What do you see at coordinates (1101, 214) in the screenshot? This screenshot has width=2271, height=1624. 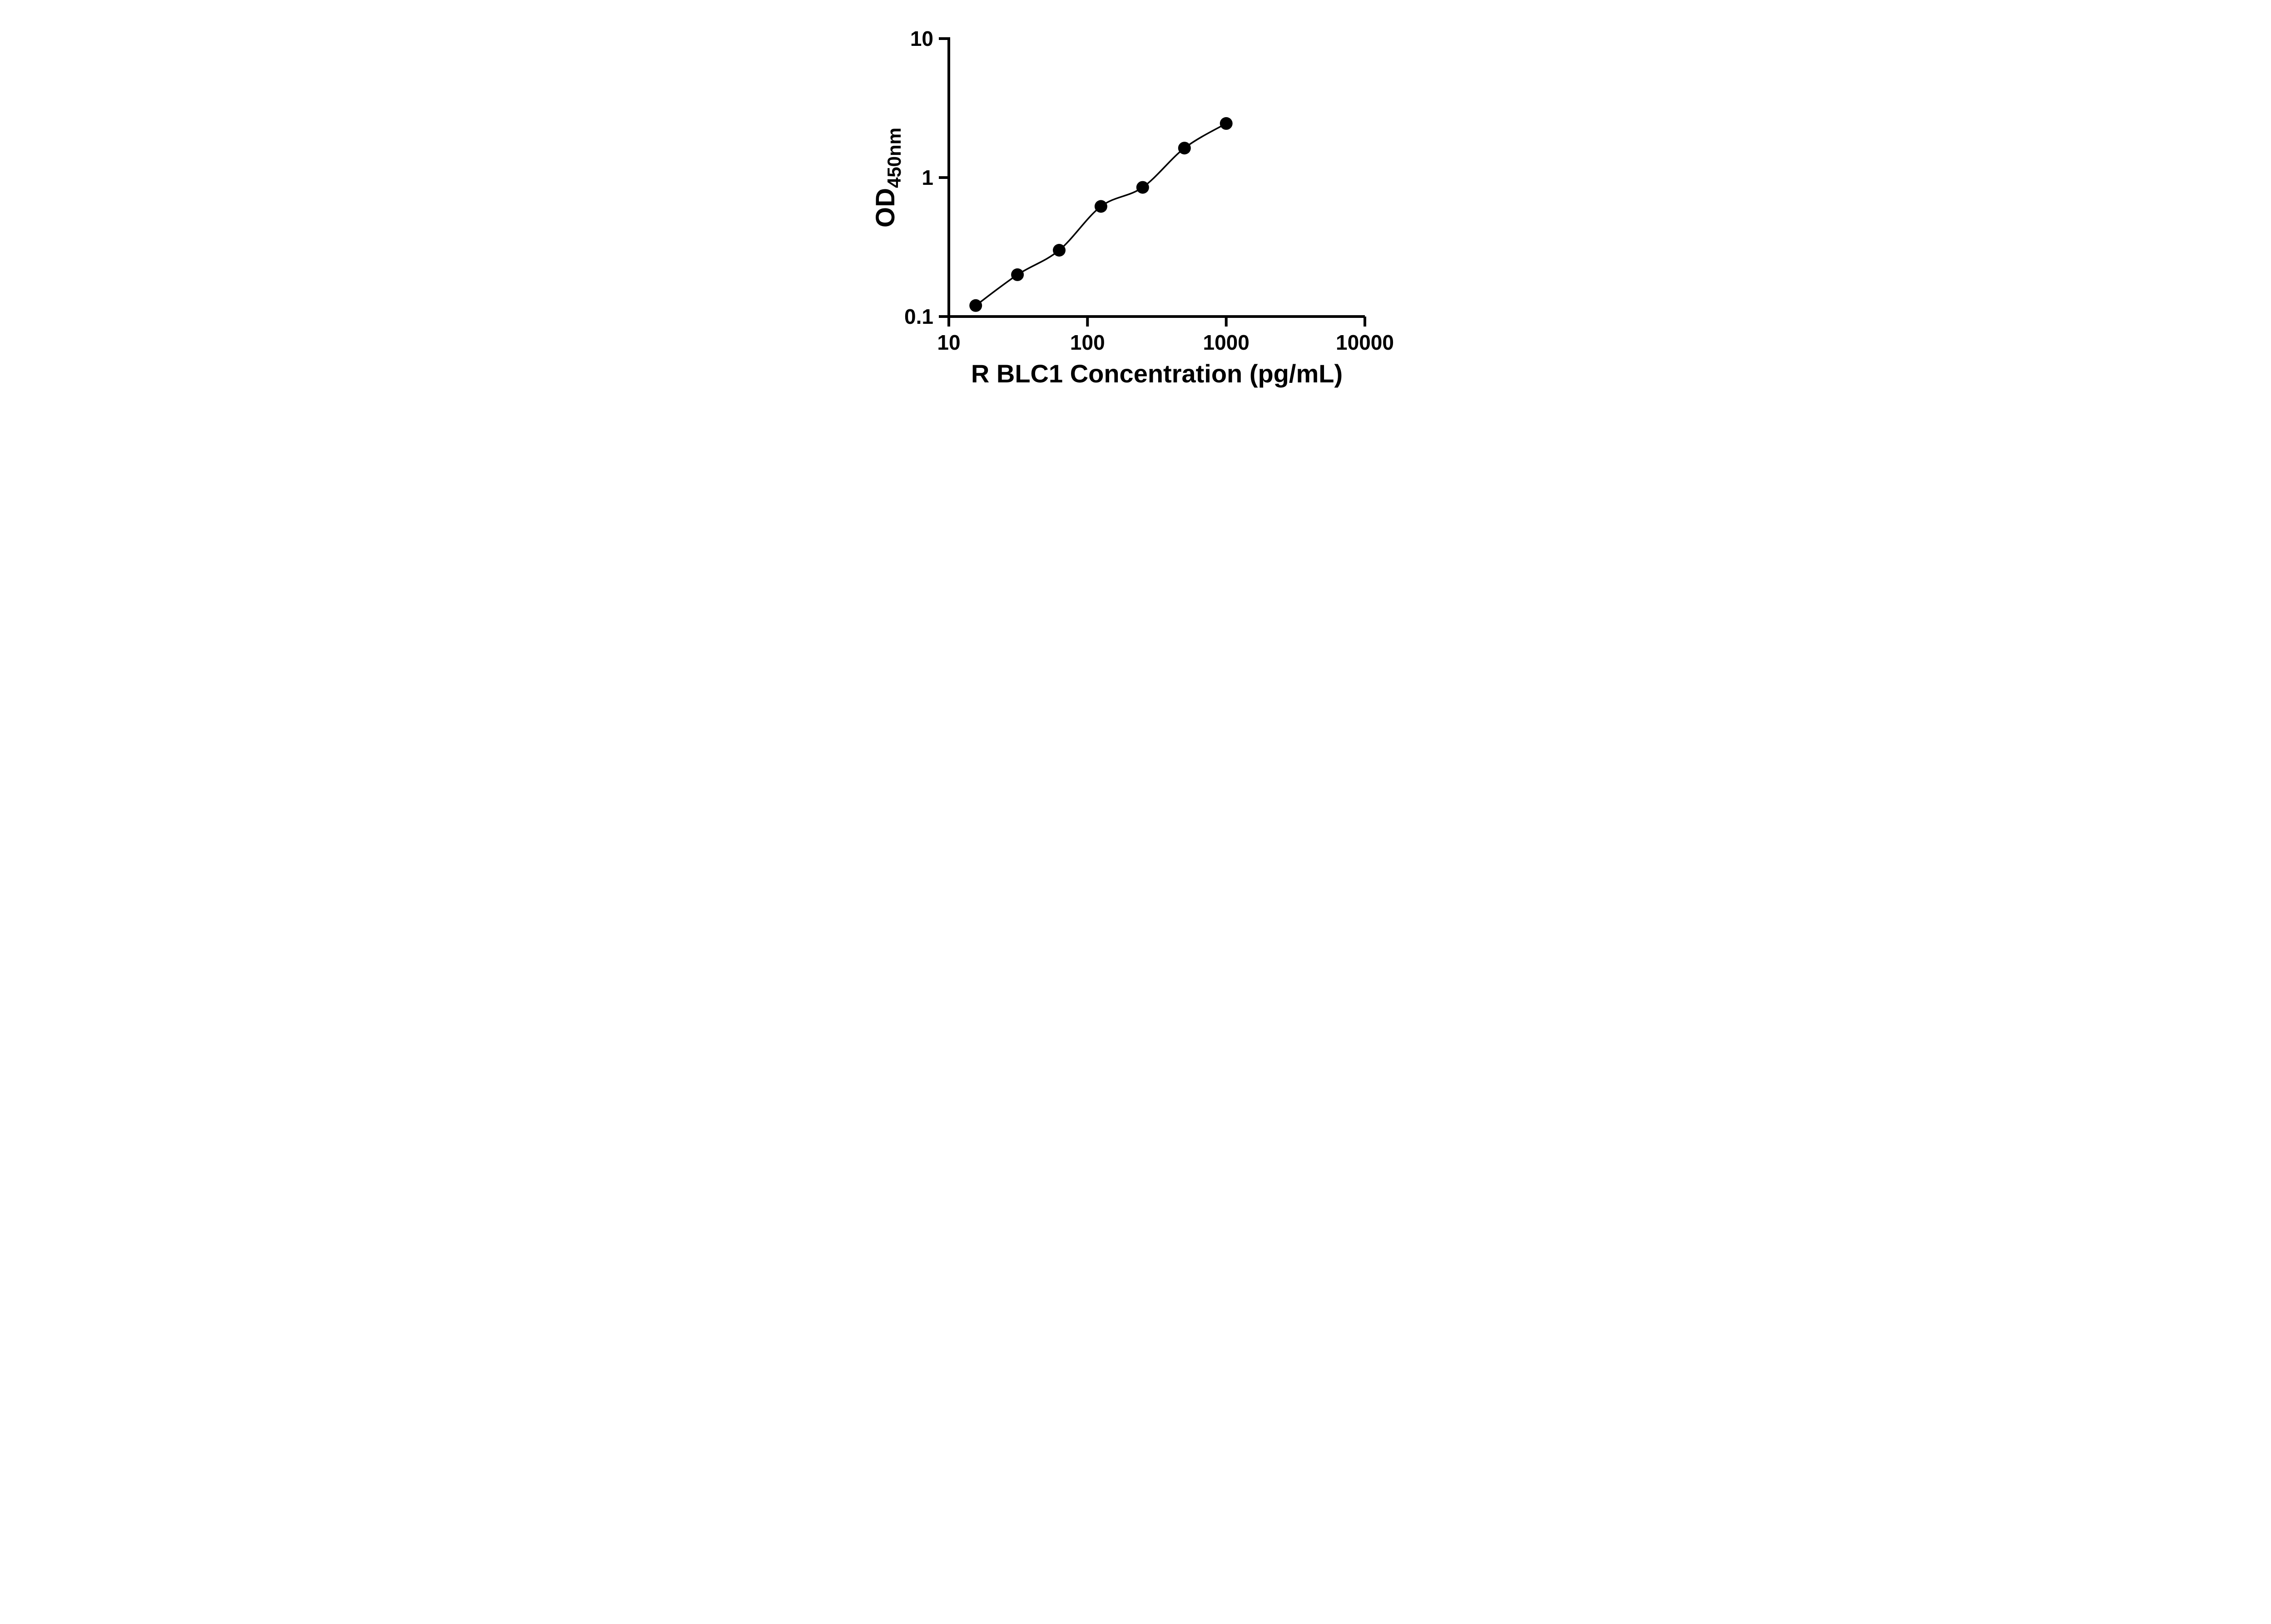 I see `data-series` at bounding box center [1101, 214].